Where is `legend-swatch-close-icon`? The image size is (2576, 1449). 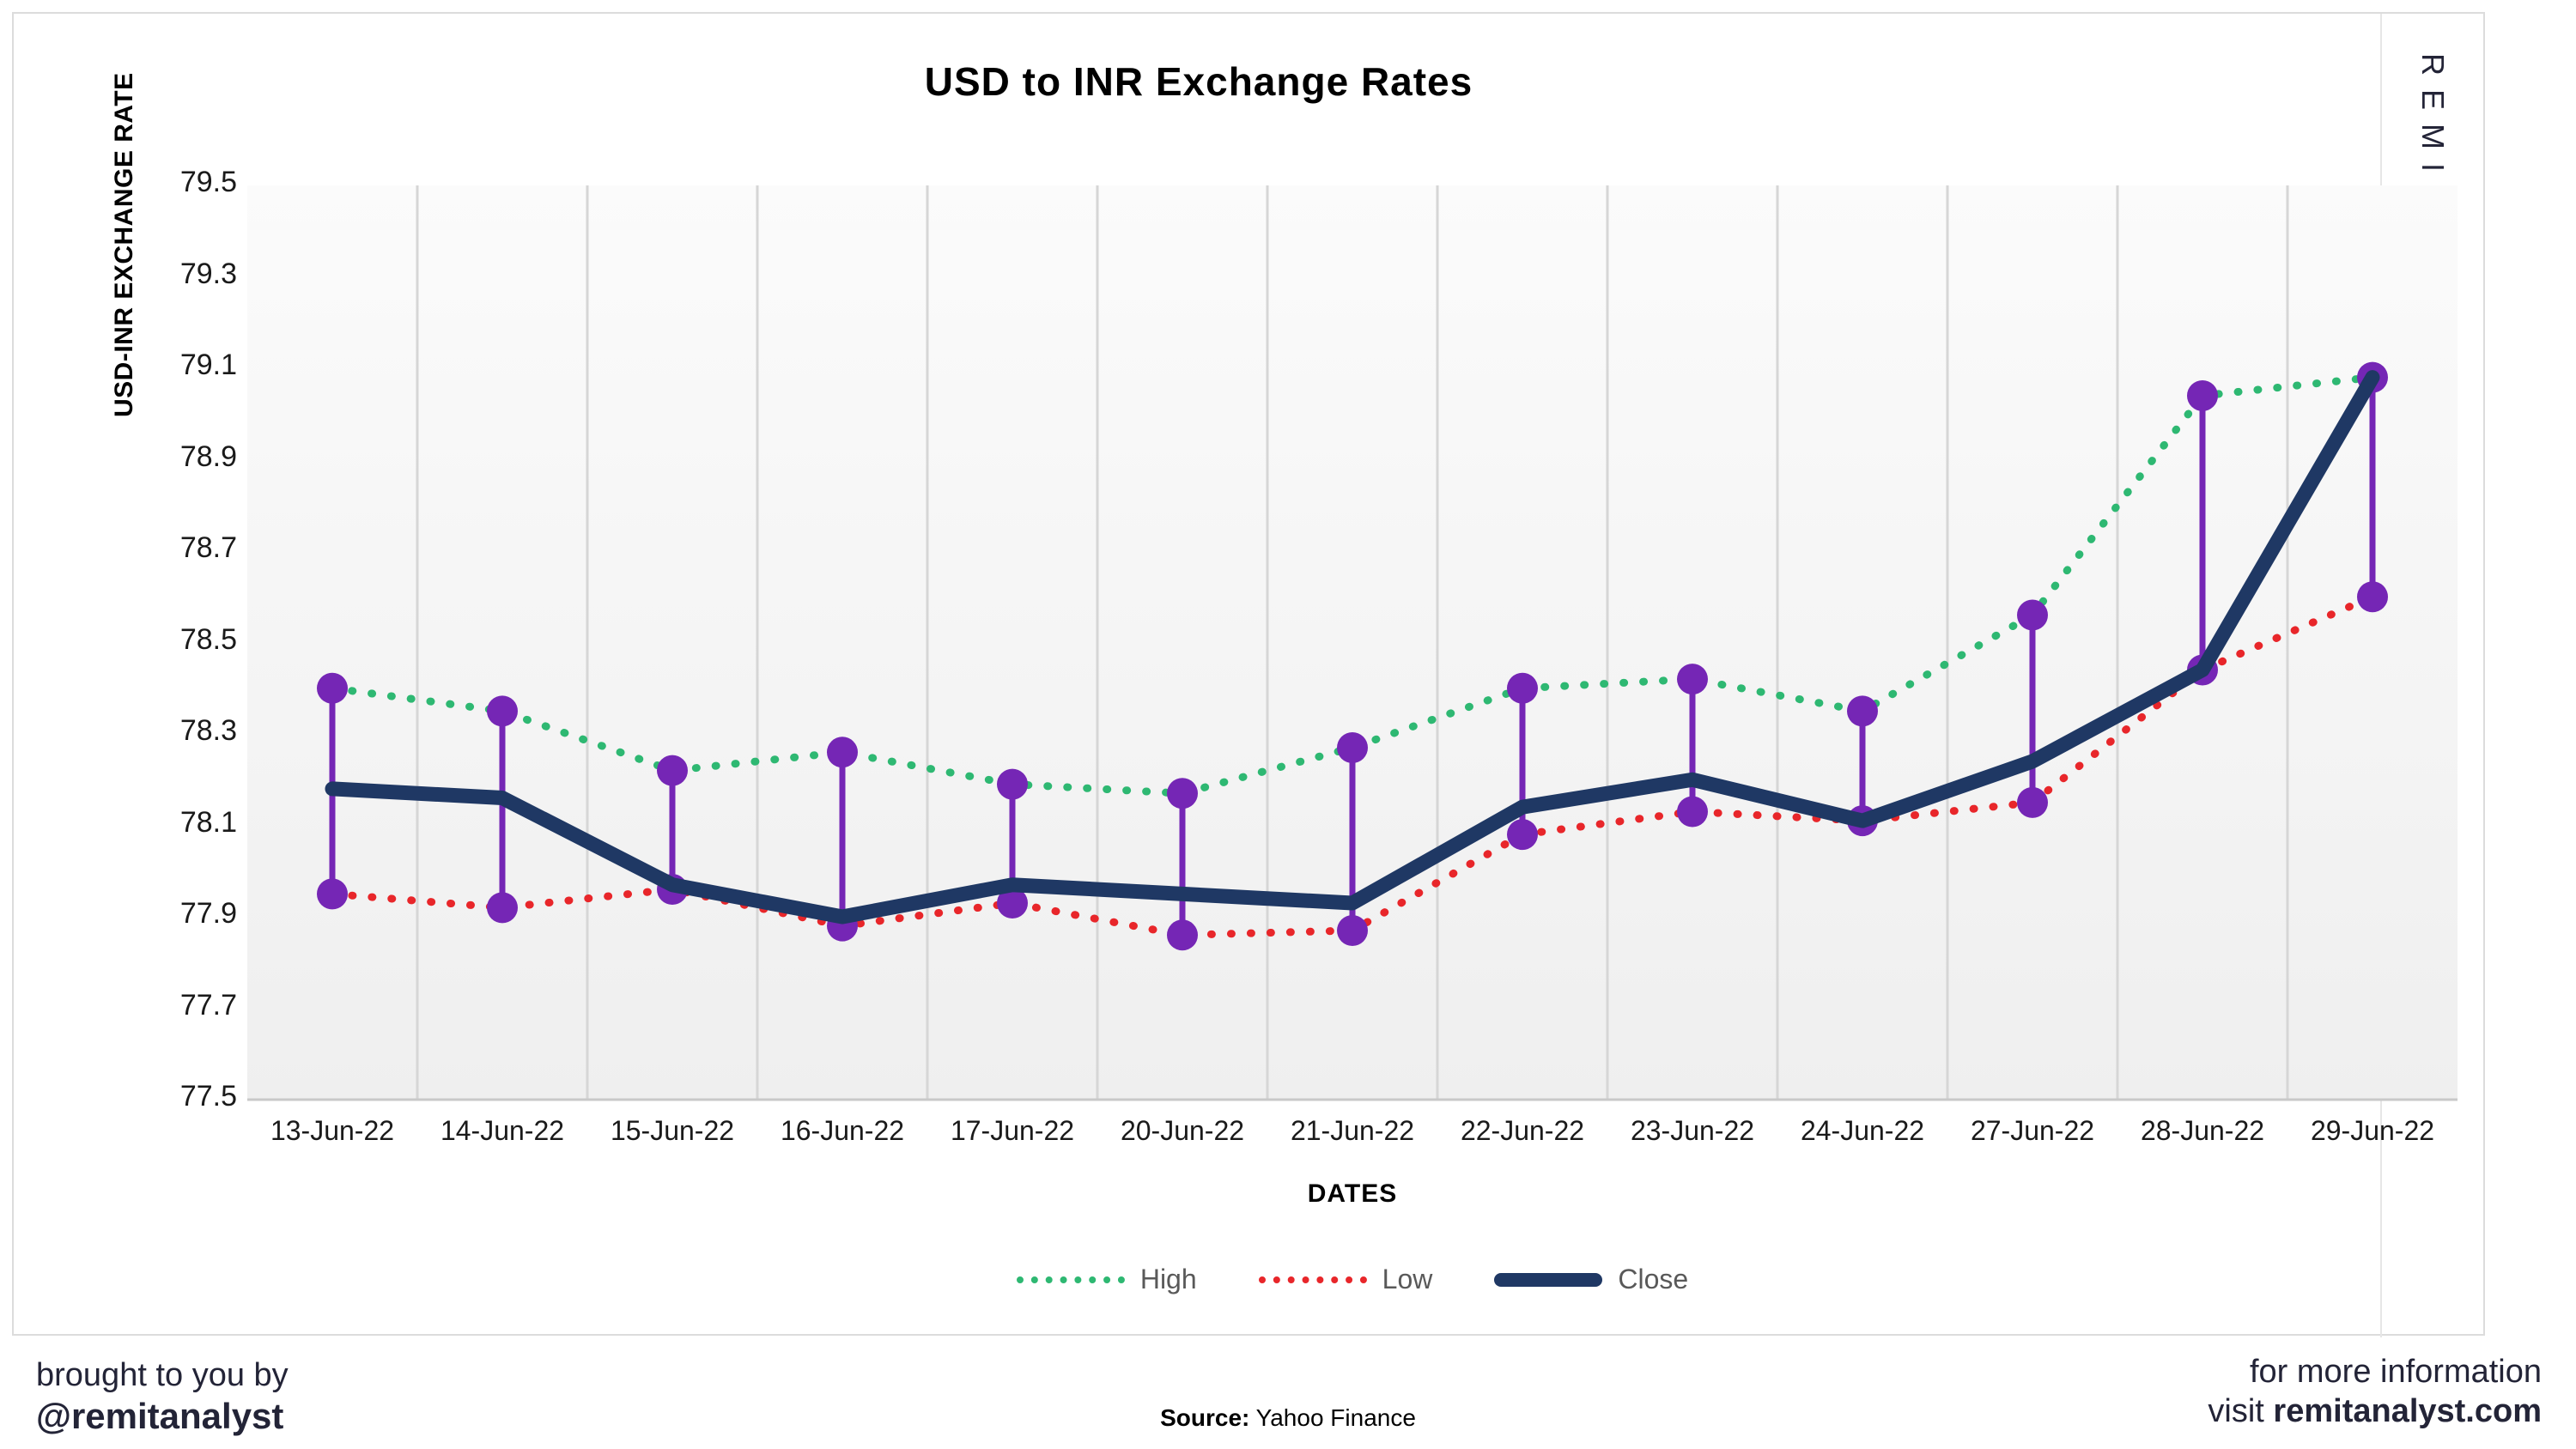 legend-swatch-close-icon is located at coordinates (1548, 1279).